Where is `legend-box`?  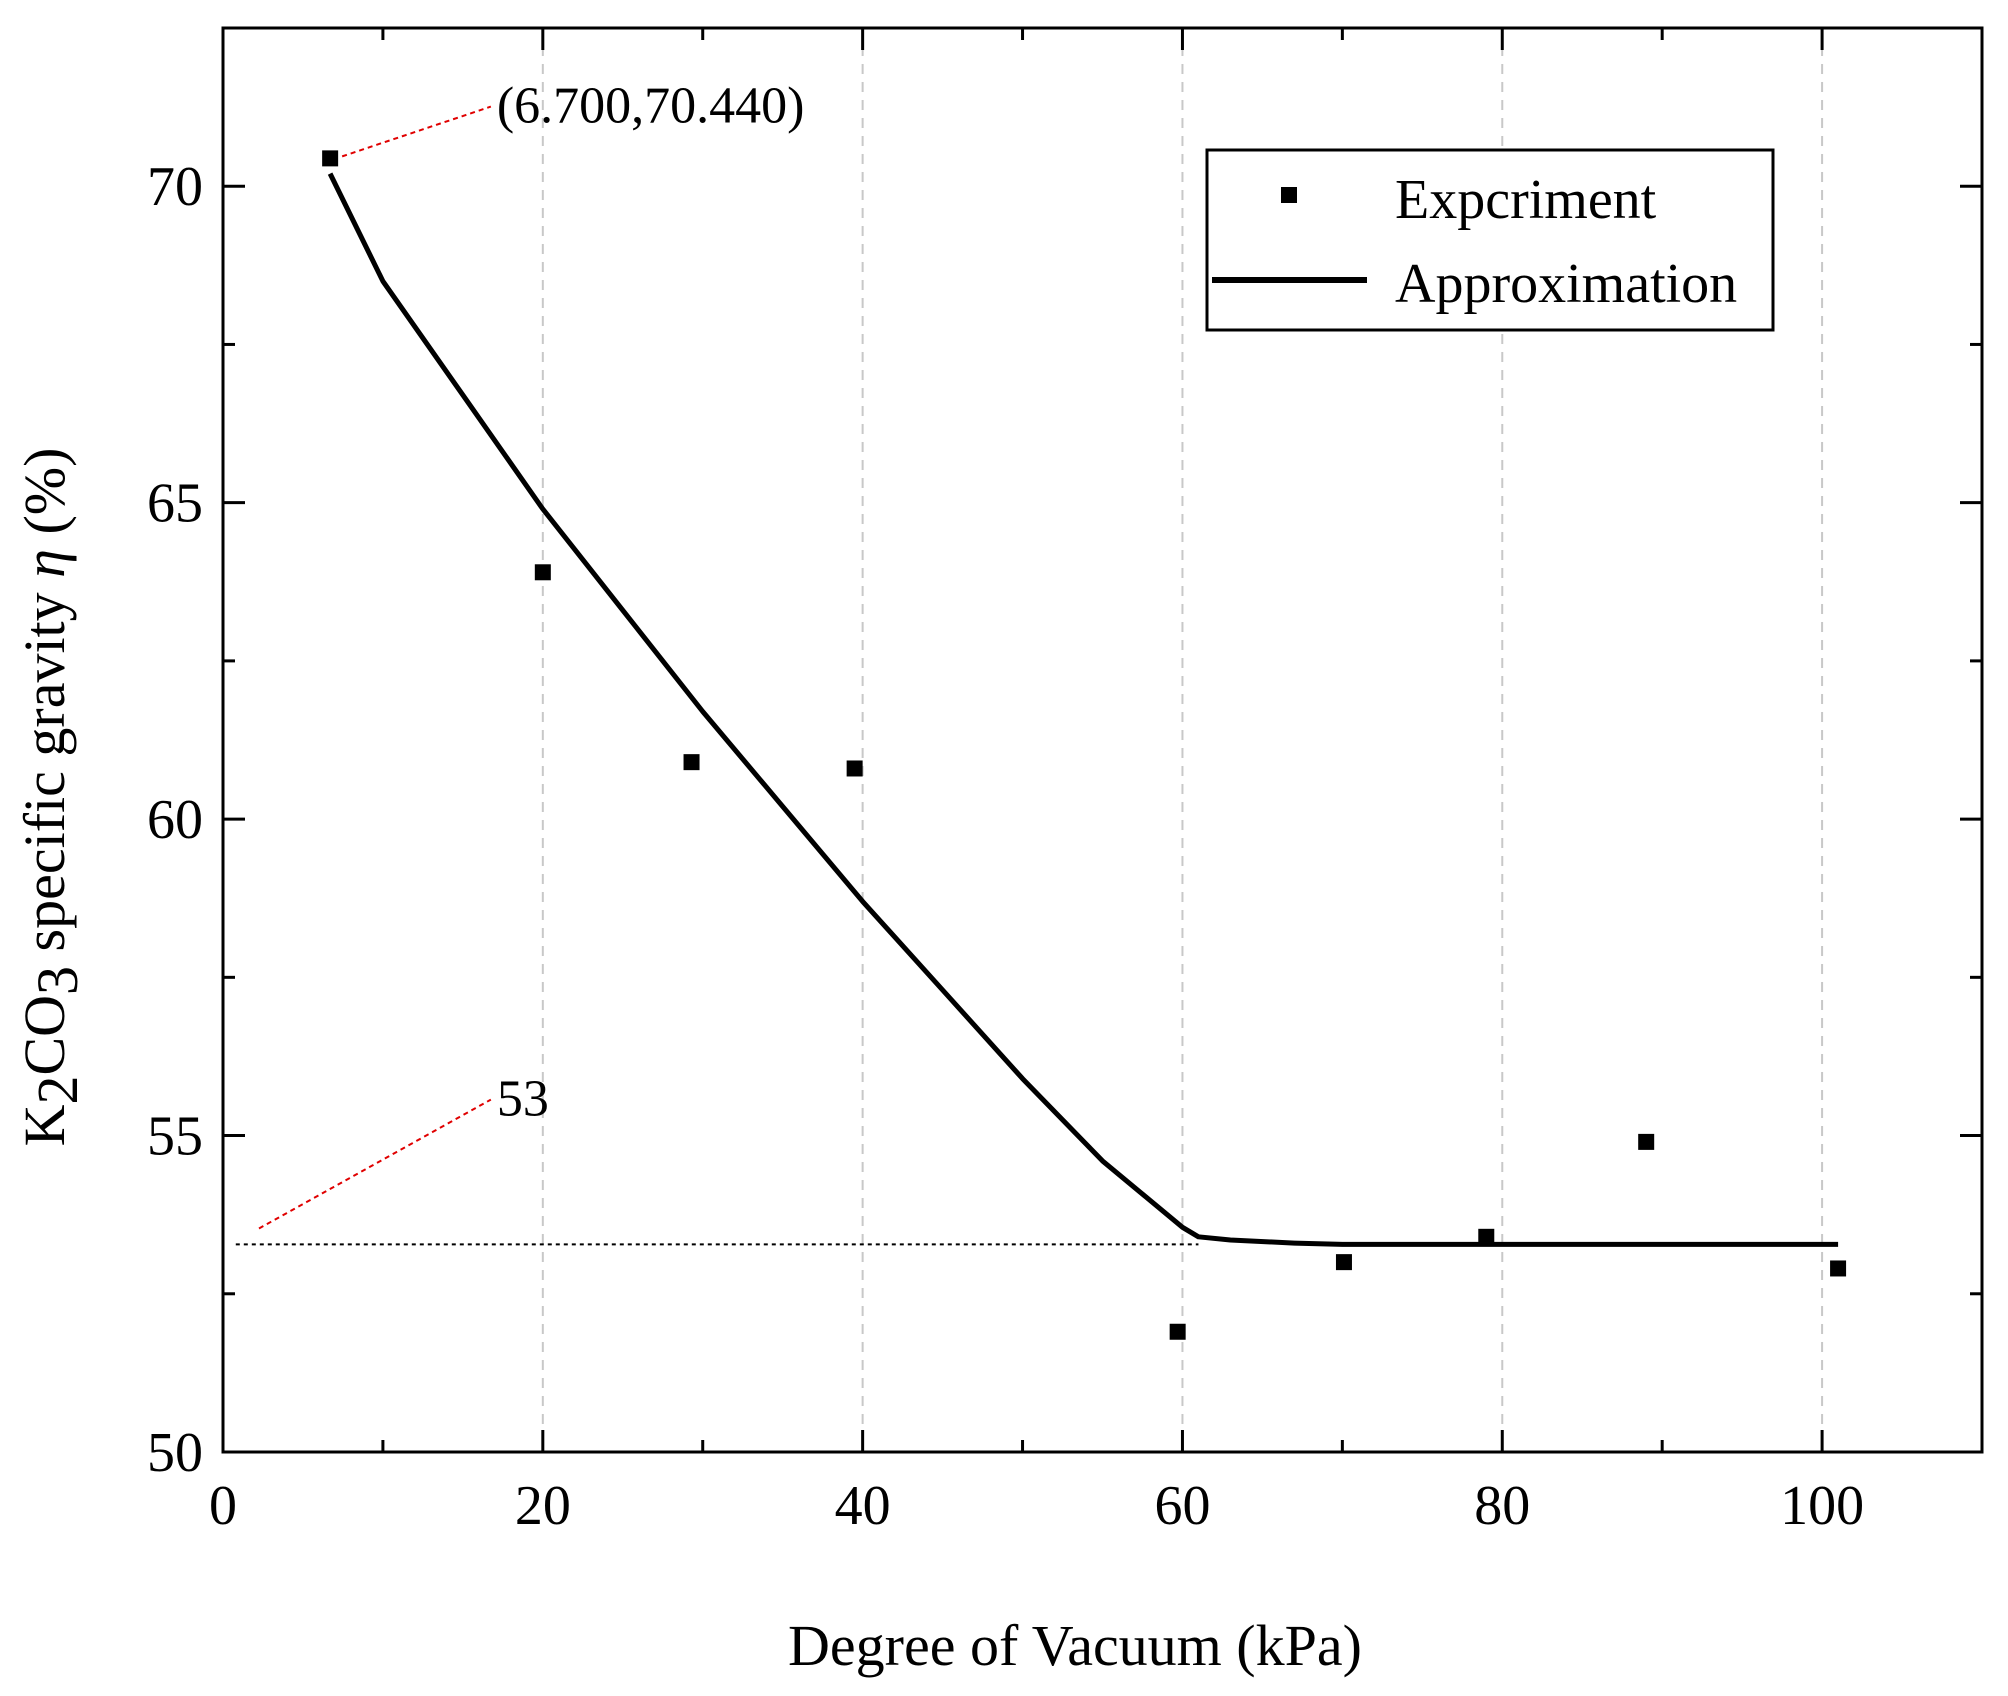 legend-box is located at coordinates (1490, 240).